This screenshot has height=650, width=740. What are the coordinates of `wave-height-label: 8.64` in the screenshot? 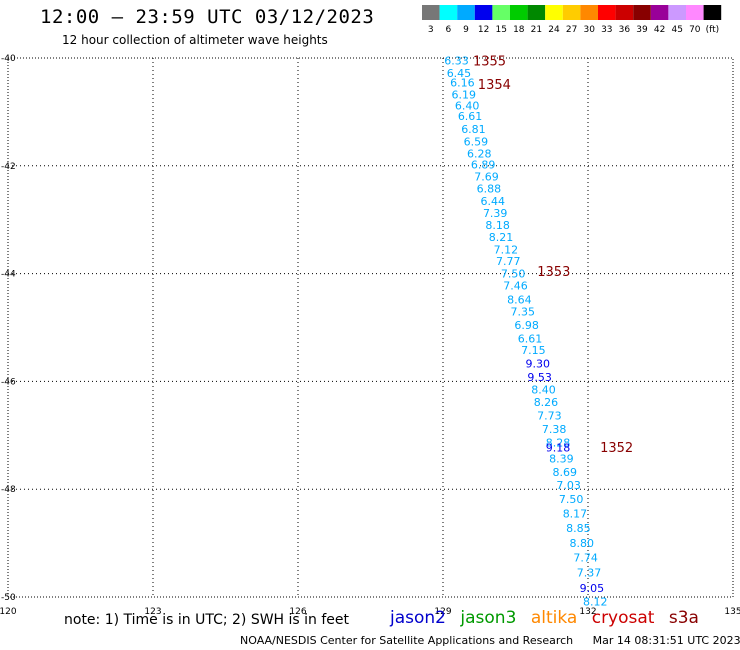 It's located at (519, 299).